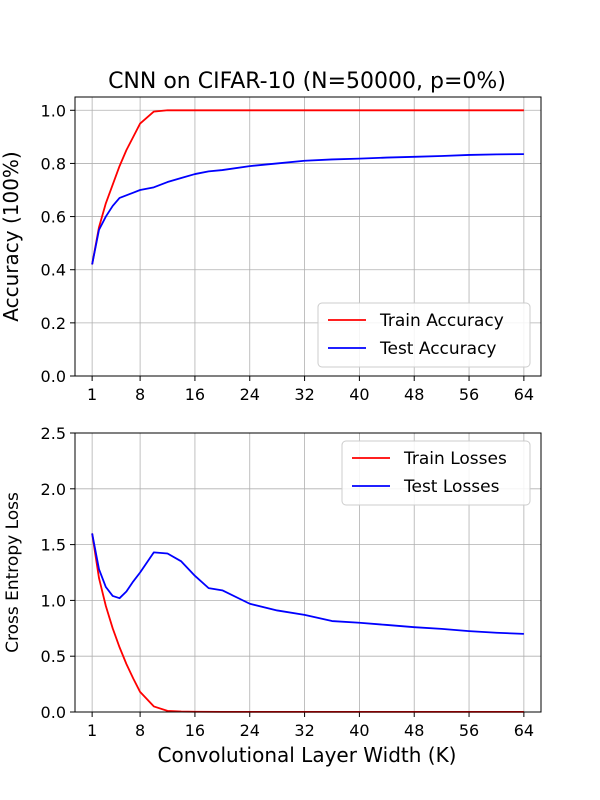 Image resolution: width=600 pixels, height=800 pixels. I want to click on y-tick-label: 2.0, so click(53, 489).